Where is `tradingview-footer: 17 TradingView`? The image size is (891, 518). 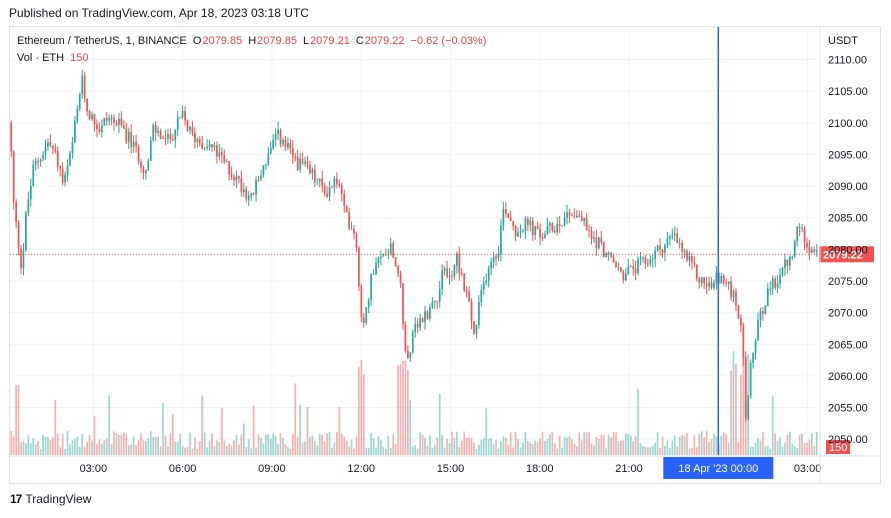
tradingview-footer: 17 TradingView is located at coordinates (50, 499).